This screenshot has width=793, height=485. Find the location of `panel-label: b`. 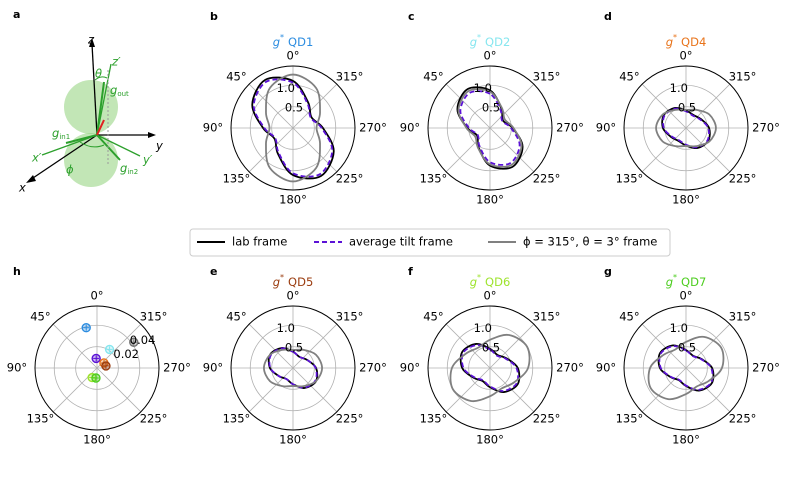

panel-label: b is located at coordinates (214, 16).